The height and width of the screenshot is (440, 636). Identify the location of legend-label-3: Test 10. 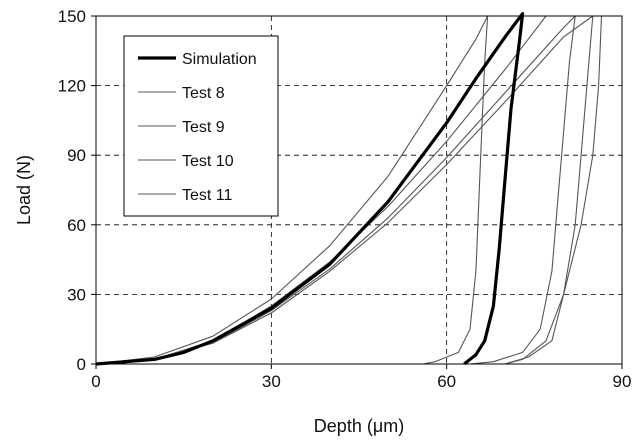
(208, 161).